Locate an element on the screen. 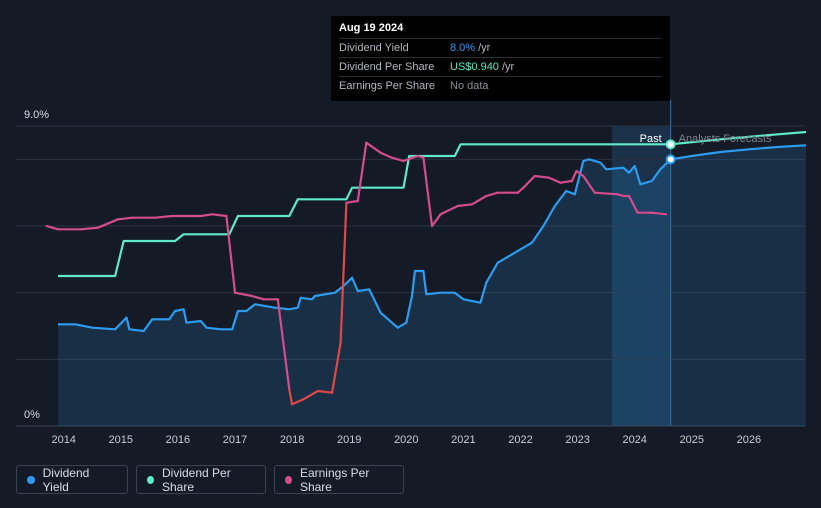  legend-dividend-per-share: Dividend Per Share is located at coordinates (201, 479).